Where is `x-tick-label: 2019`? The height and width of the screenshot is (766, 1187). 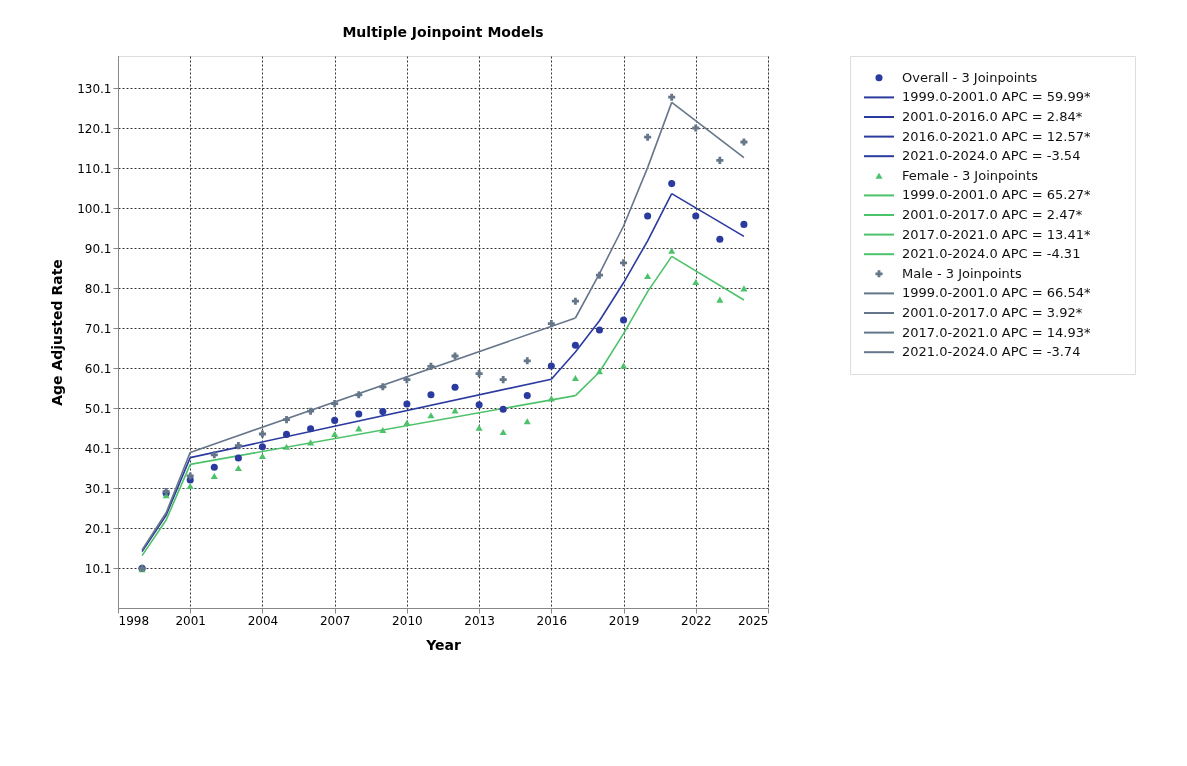 x-tick-label: 2019 is located at coordinates (624, 620).